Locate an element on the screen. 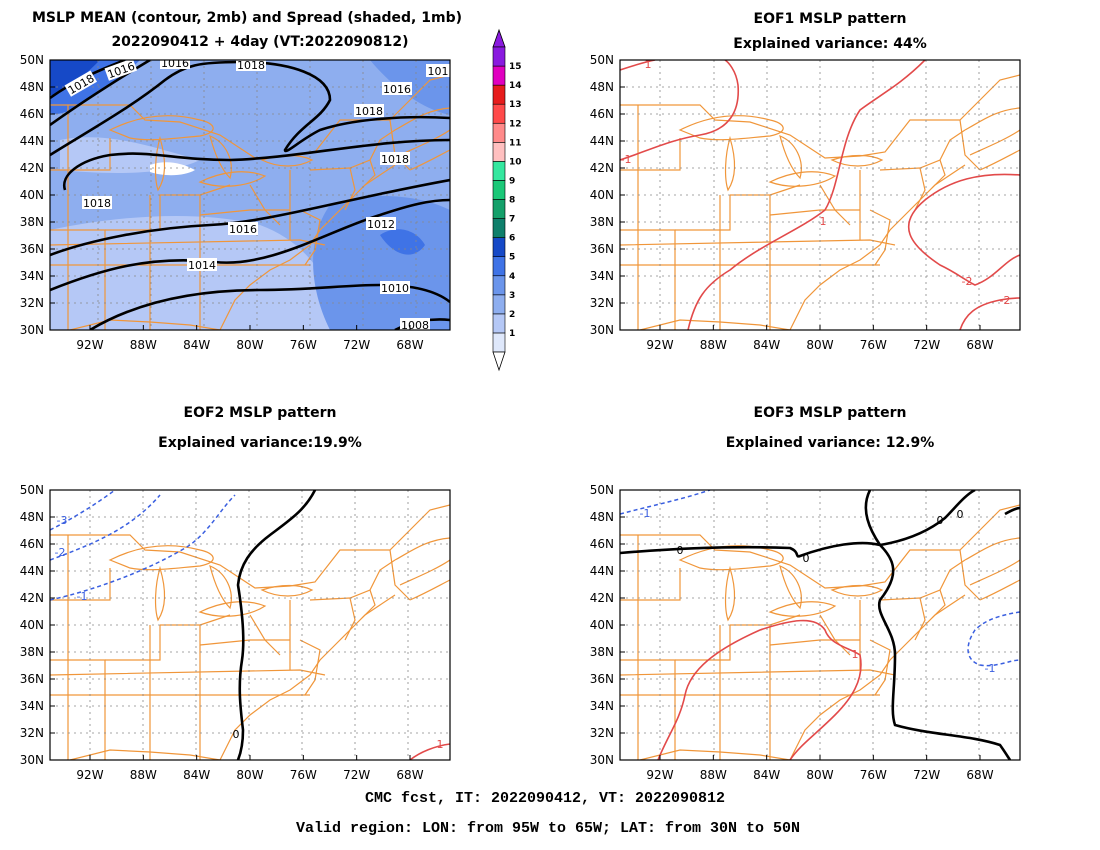  colorbar-label: 12 is located at coordinates (515, 124).